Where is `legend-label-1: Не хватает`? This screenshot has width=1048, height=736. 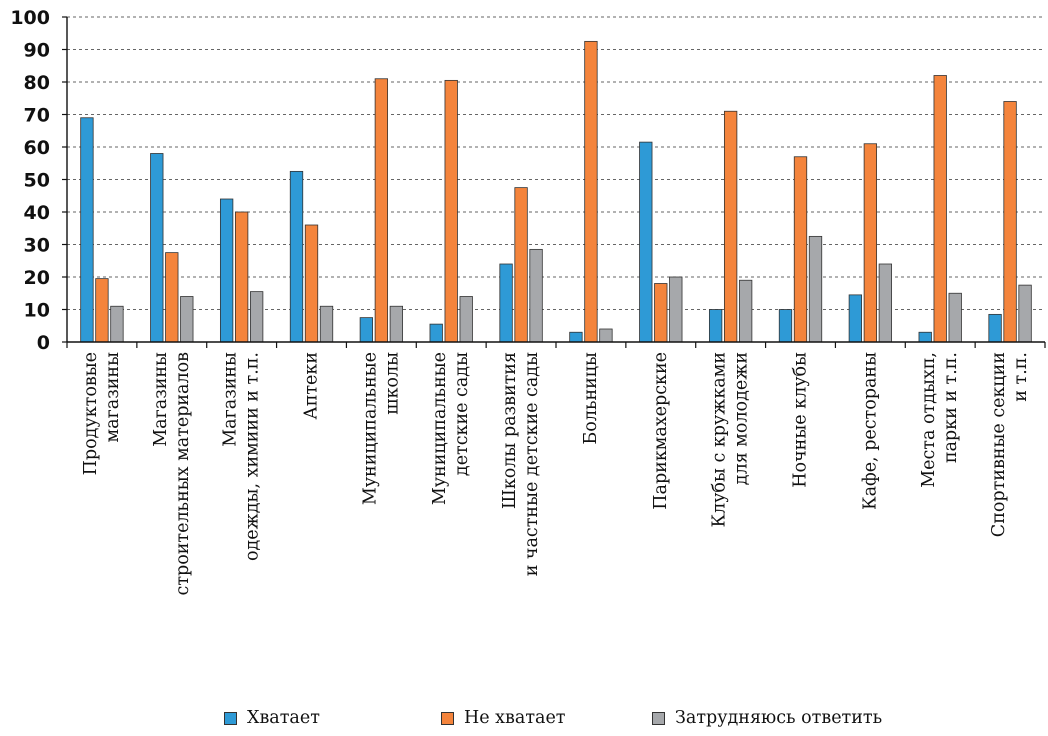 legend-label-1: Не хватает is located at coordinates (515, 718).